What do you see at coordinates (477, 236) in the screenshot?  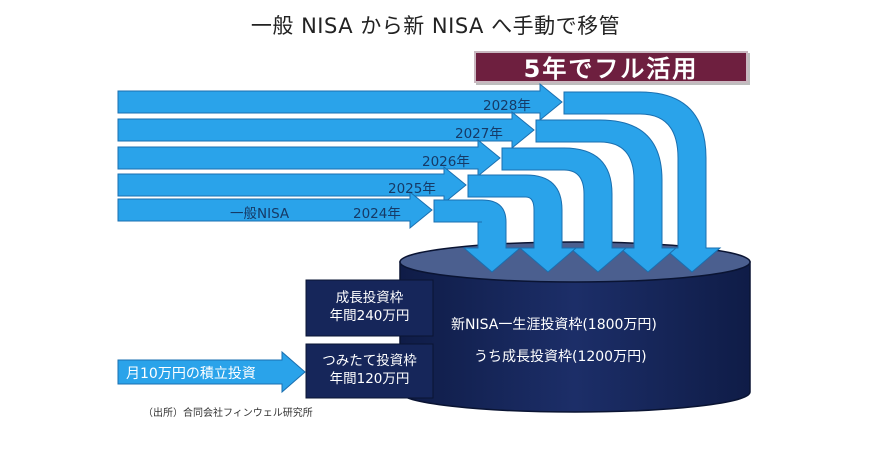 I see `curve-arrow-2024` at bounding box center [477, 236].